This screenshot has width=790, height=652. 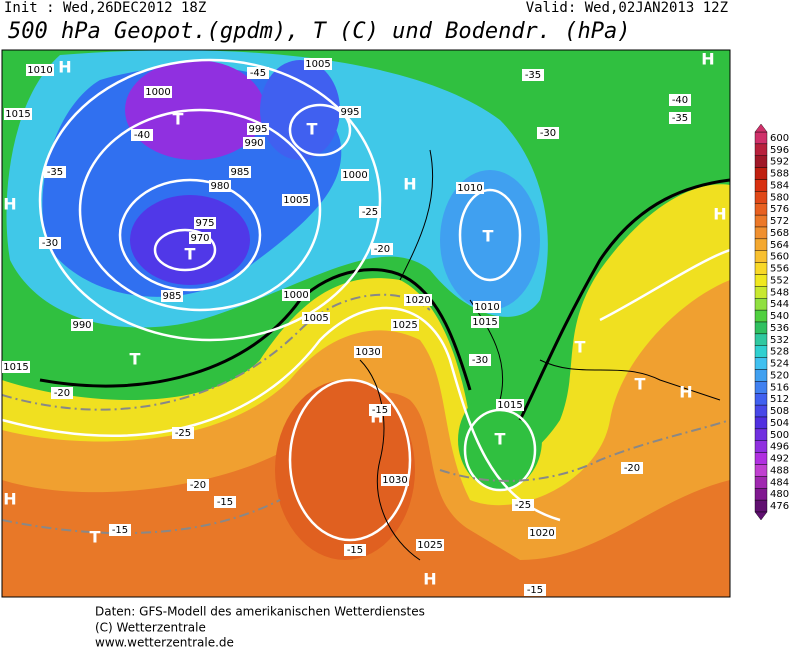 What do you see at coordinates (779, 411) in the screenshot?
I see `colorbar-label: 508` at bounding box center [779, 411].